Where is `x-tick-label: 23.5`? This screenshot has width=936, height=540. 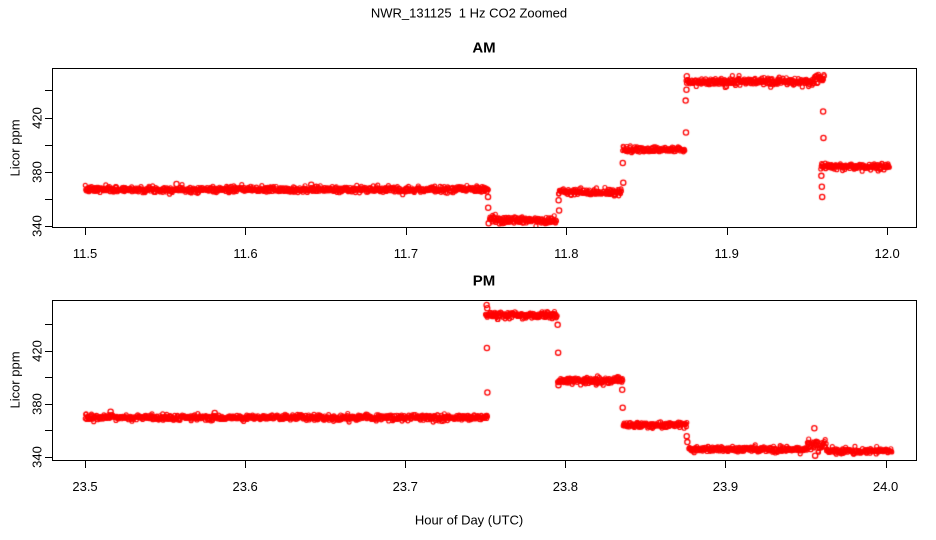
x-tick-label: 23.5 is located at coordinates (85, 486).